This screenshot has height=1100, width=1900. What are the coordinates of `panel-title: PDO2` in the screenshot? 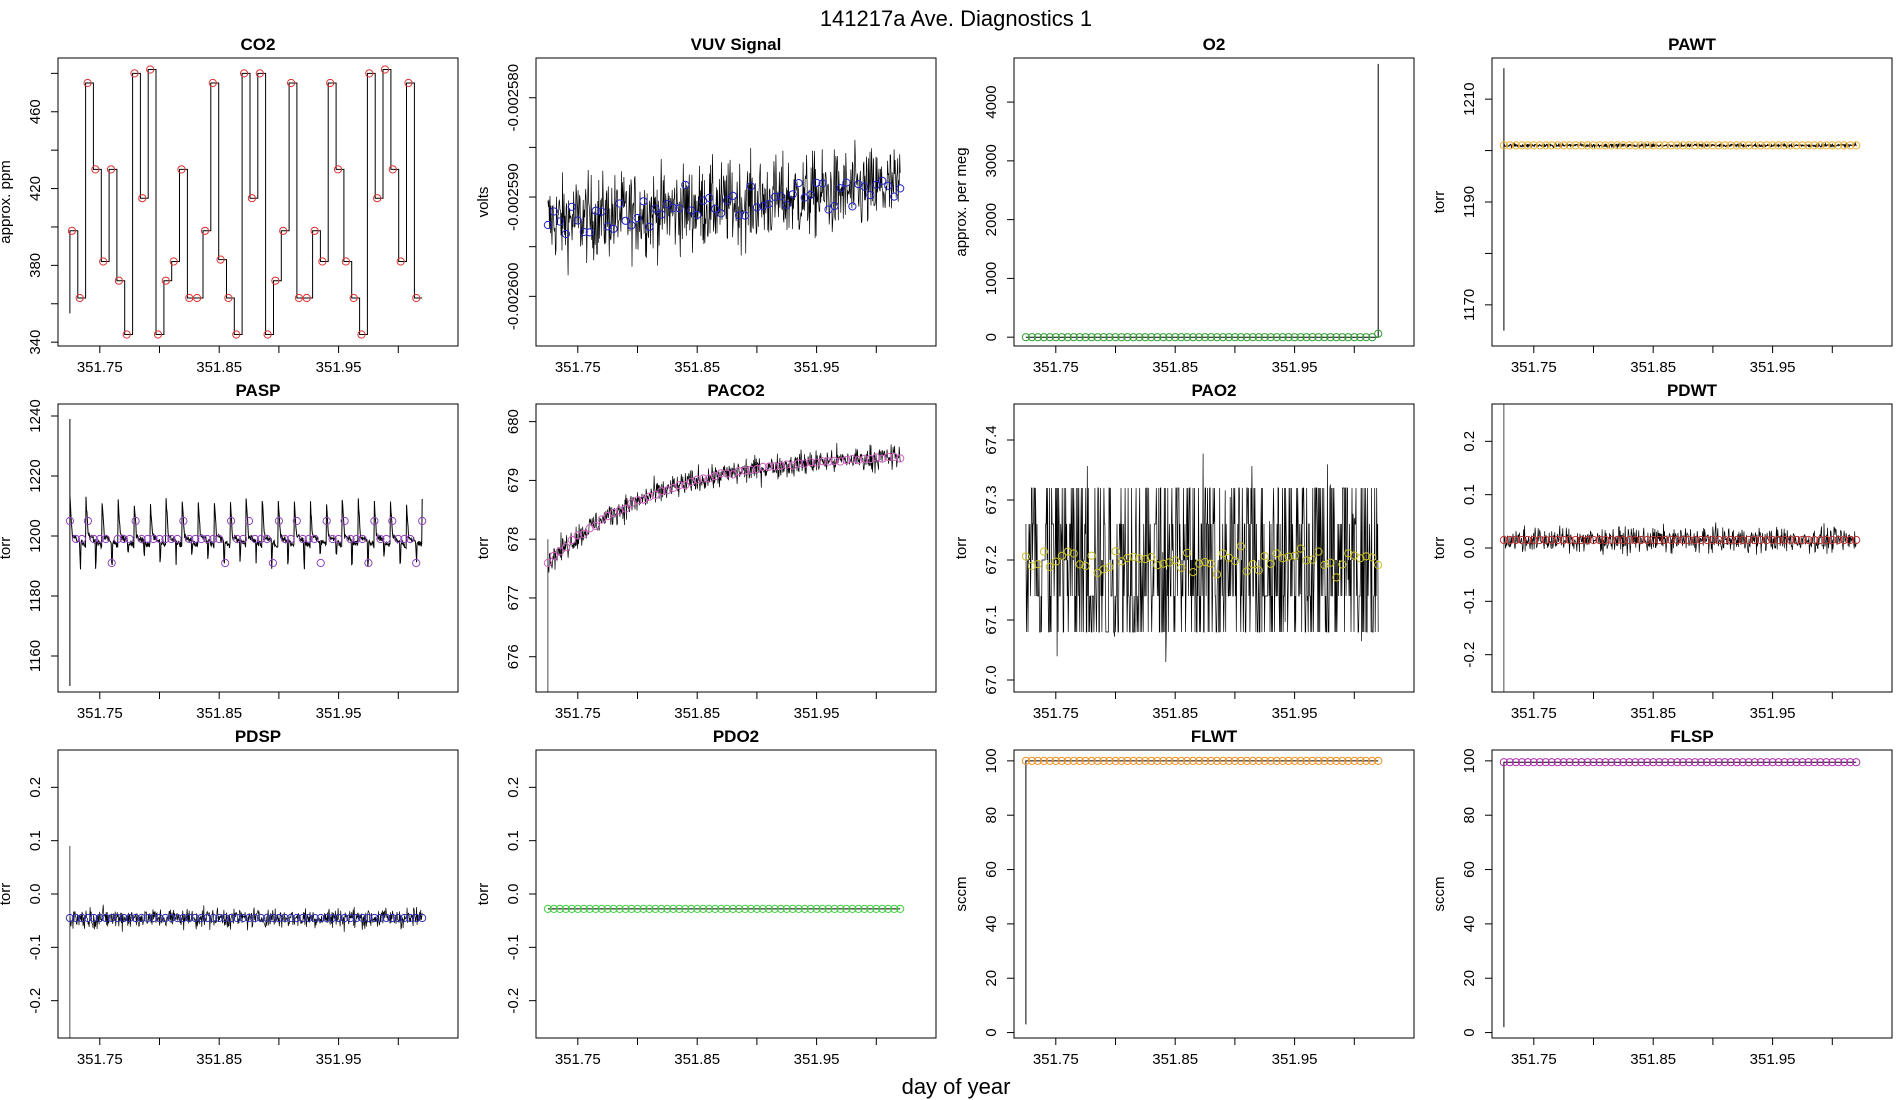 It's located at (736, 736).